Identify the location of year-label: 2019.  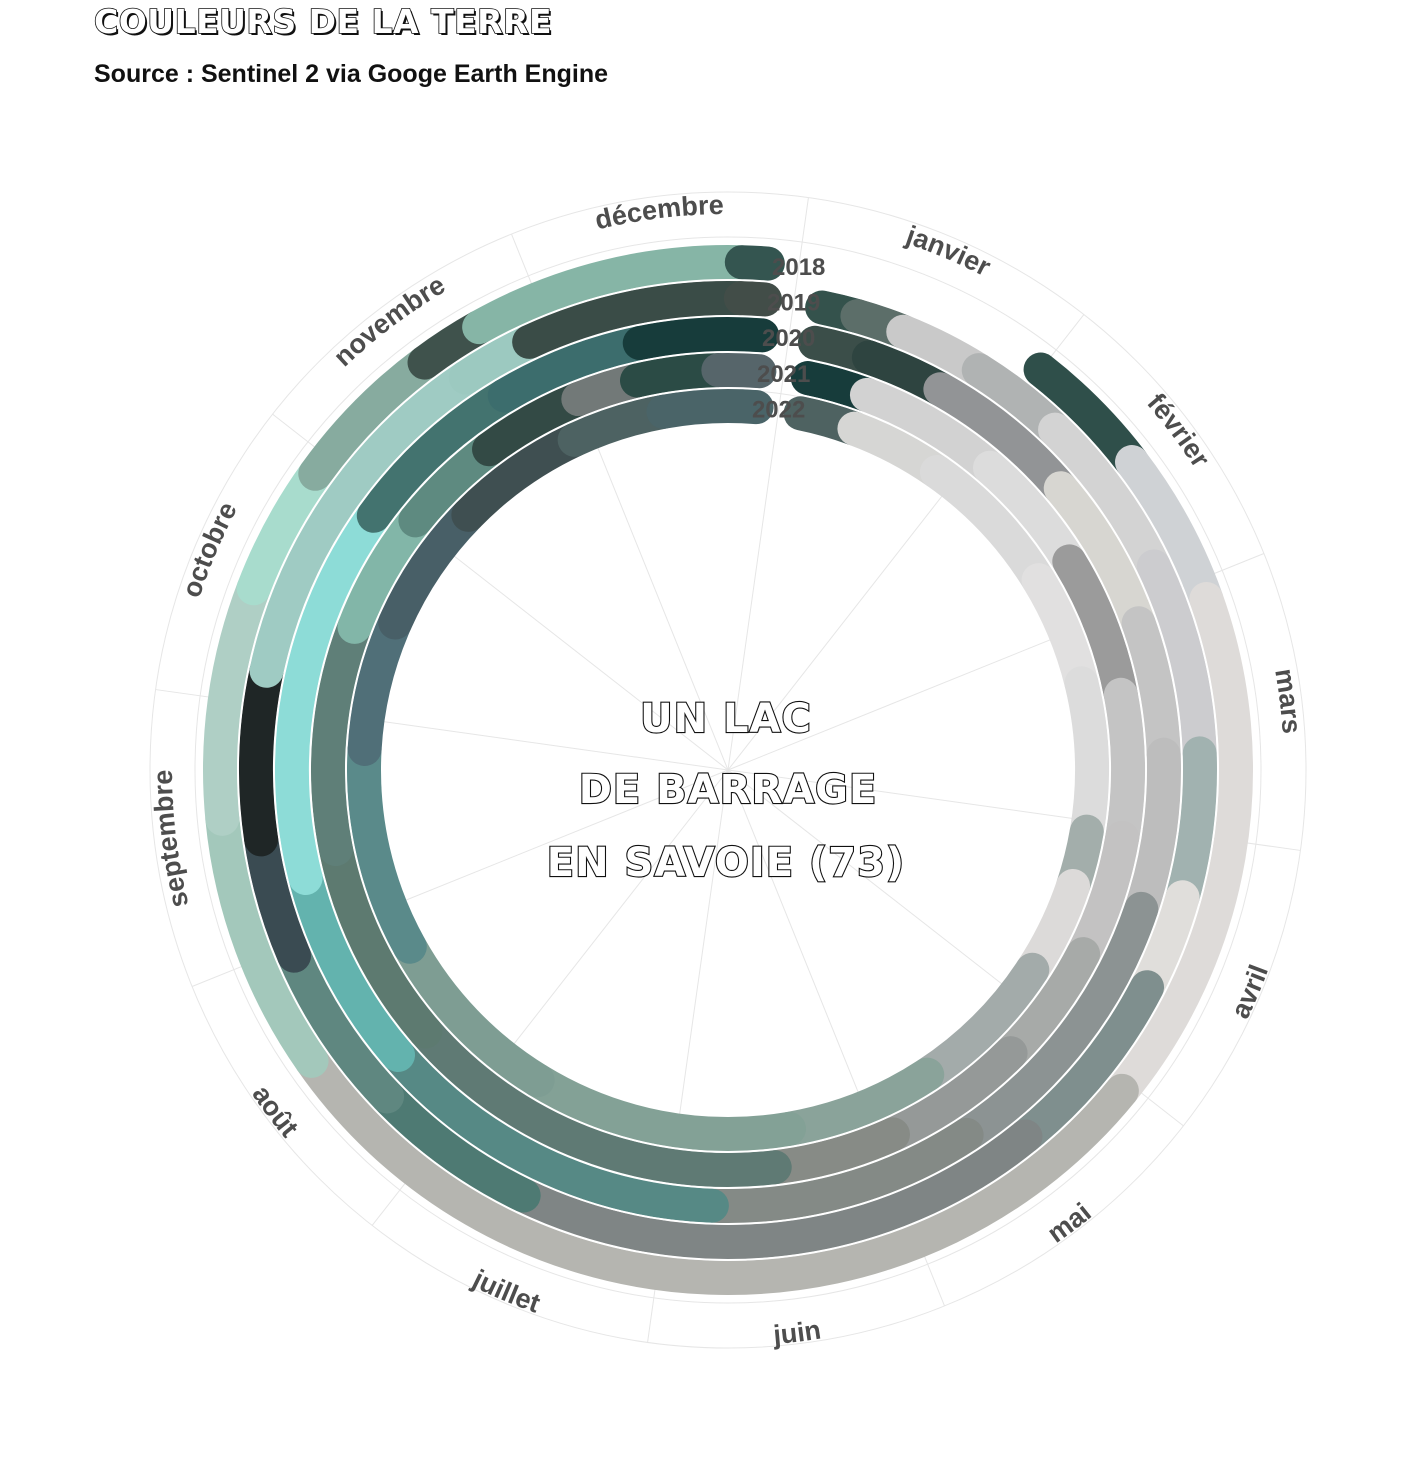
(793, 303).